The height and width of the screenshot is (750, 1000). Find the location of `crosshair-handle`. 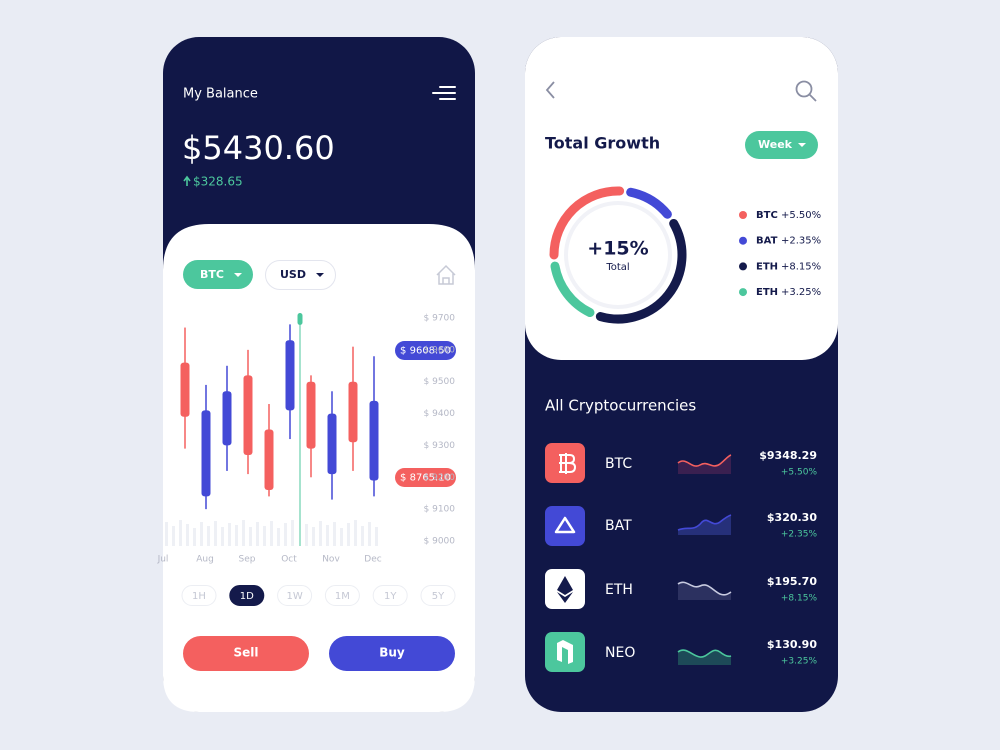

crosshair-handle is located at coordinates (300, 319).